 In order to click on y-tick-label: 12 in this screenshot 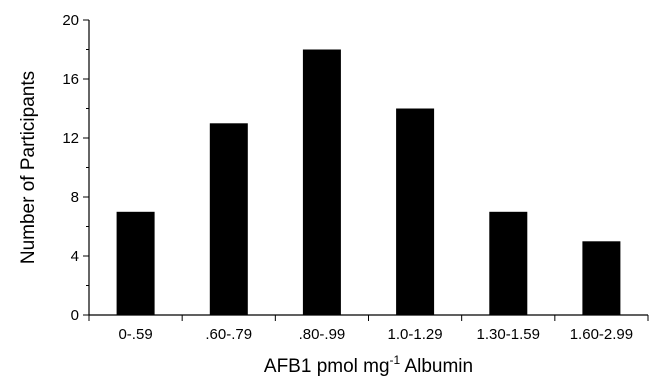, I will do `click(70, 138)`.